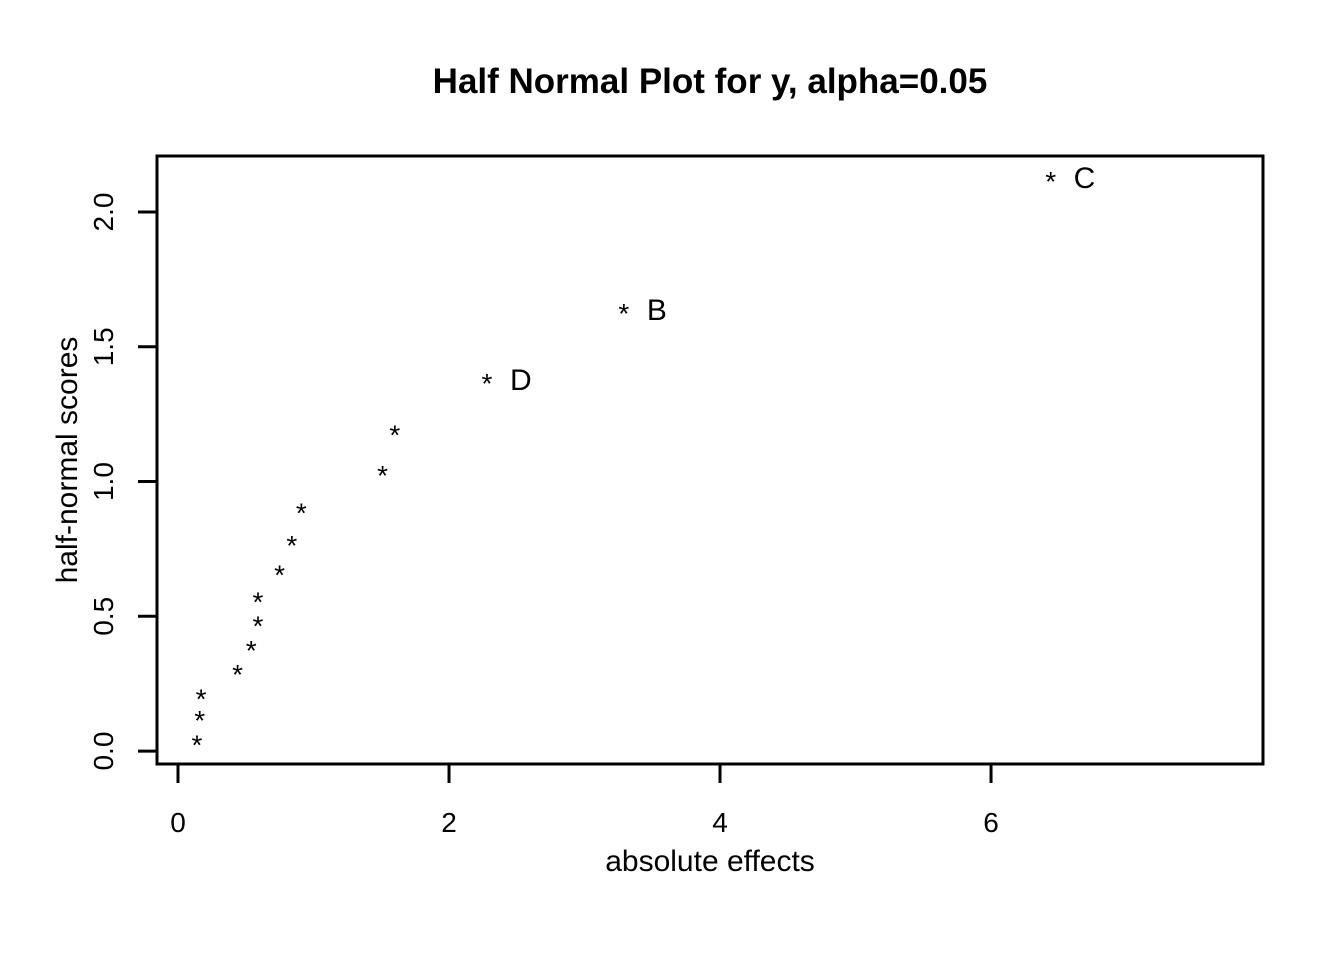 This screenshot has width=1344, height=960. What do you see at coordinates (710, 861) in the screenshot?
I see `x-axis-label: absolute effects` at bounding box center [710, 861].